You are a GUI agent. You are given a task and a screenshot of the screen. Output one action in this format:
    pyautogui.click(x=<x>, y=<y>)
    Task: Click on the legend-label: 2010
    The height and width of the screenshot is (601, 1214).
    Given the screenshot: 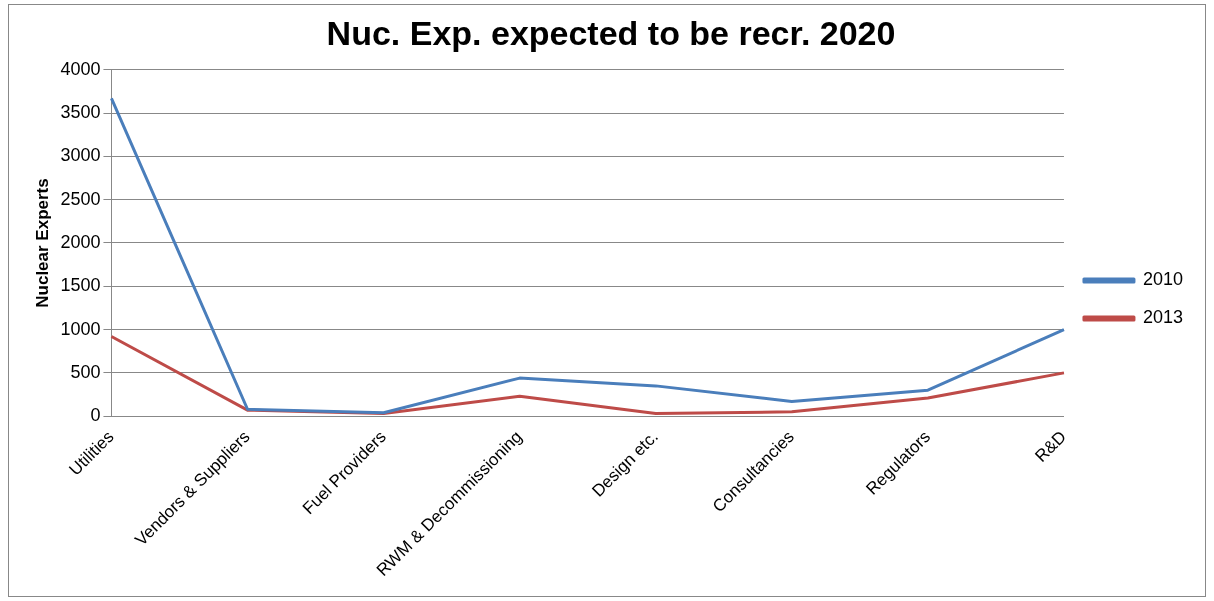 What is the action you would take?
    pyautogui.click(x=1162, y=279)
    